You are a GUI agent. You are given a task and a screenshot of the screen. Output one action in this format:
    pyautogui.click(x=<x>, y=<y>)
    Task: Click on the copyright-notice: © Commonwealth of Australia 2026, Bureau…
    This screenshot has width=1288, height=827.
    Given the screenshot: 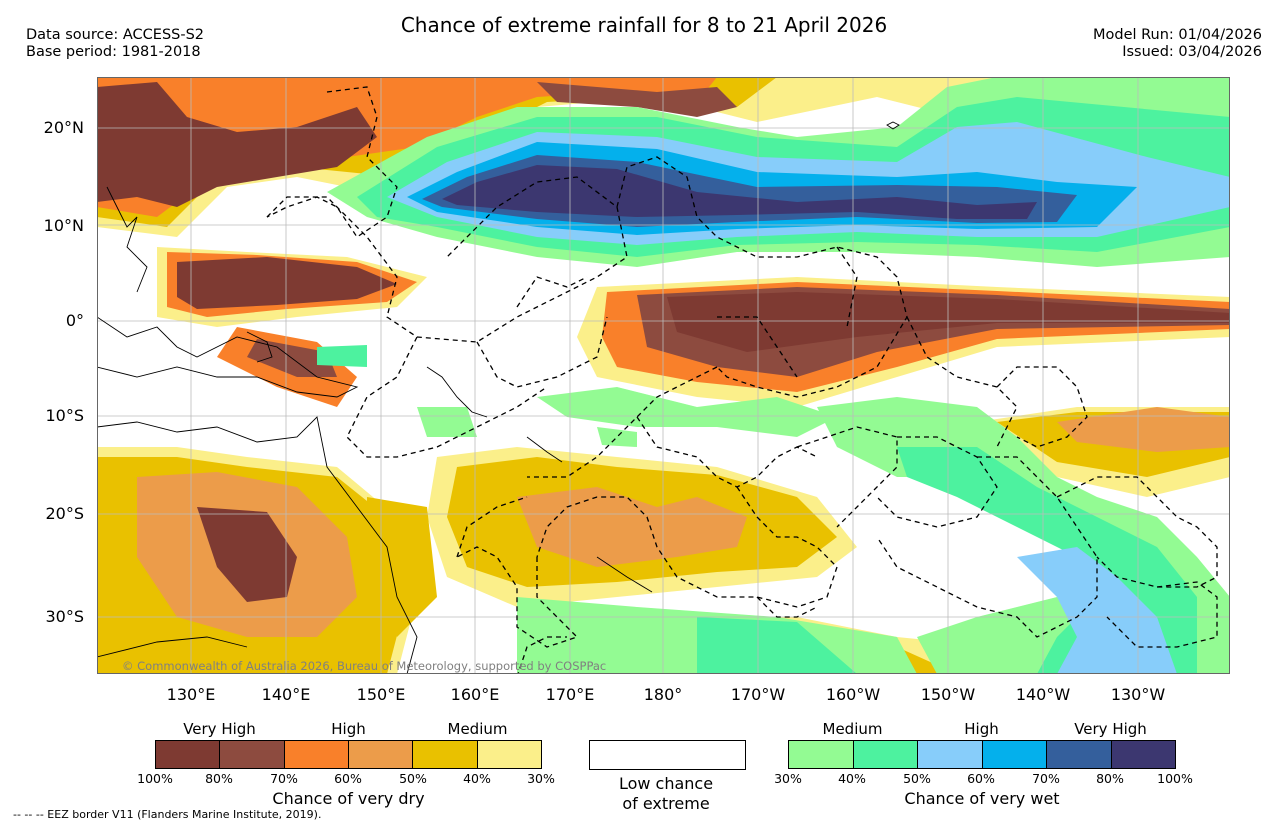 What is the action you would take?
    pyautogui.click(x=364, y=666)
    